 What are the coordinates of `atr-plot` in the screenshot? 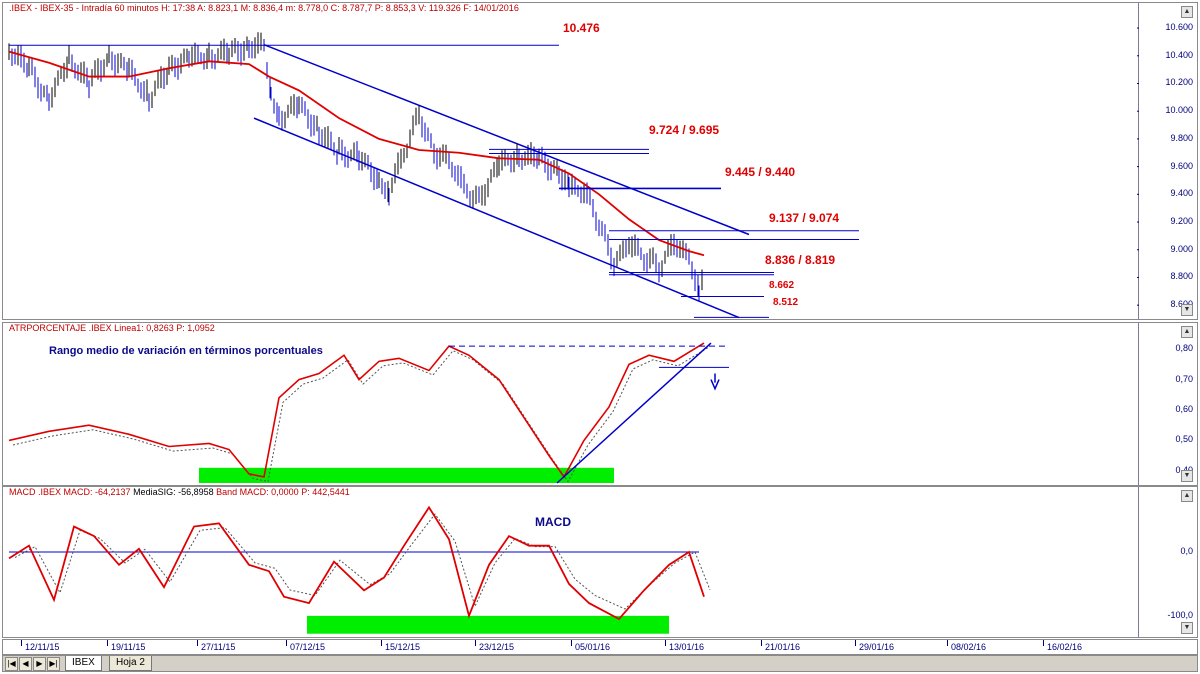 It's located at (368, 413).